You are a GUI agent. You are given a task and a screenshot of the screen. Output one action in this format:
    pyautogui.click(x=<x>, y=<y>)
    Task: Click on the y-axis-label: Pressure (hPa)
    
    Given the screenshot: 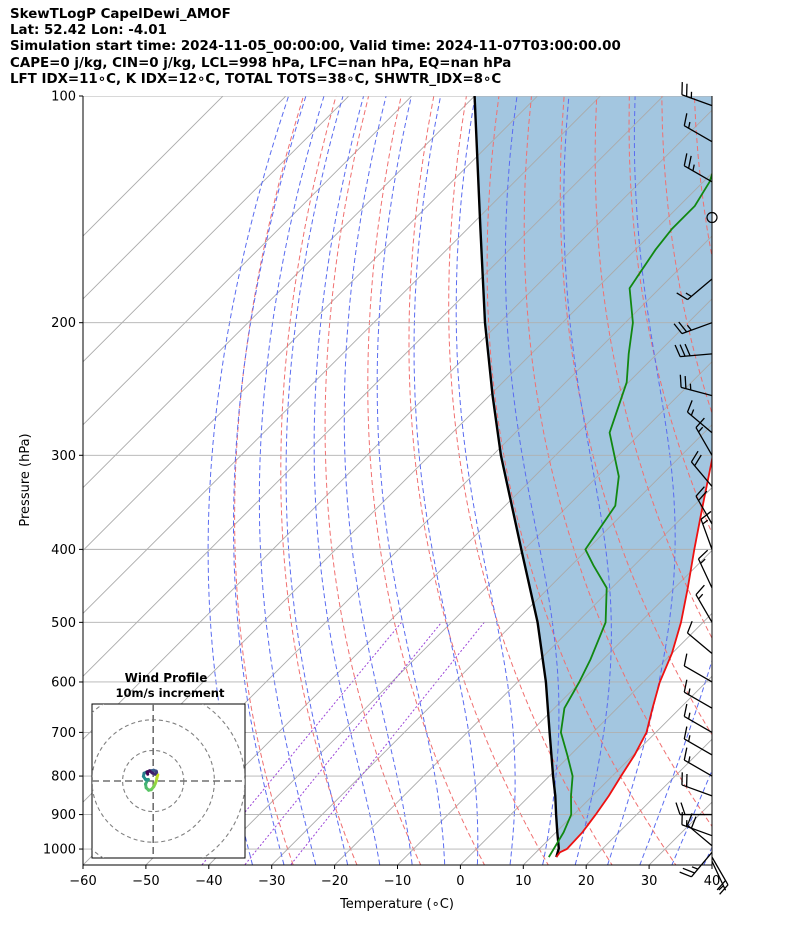 What is the action you would take?
    pyautogui.click(x=25, y=479)
    